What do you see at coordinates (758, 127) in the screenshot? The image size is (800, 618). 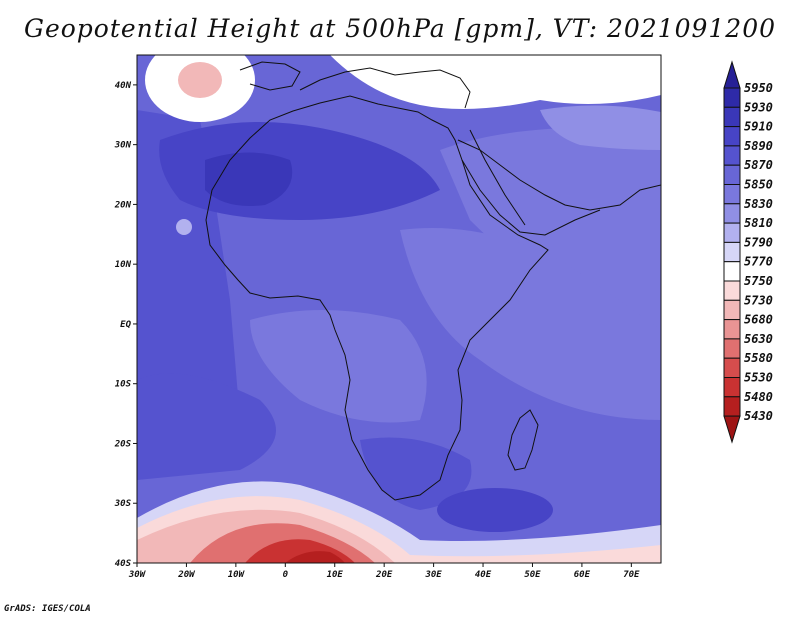 I see `colorbar-label: 5910` at bounding box center [758, 127].